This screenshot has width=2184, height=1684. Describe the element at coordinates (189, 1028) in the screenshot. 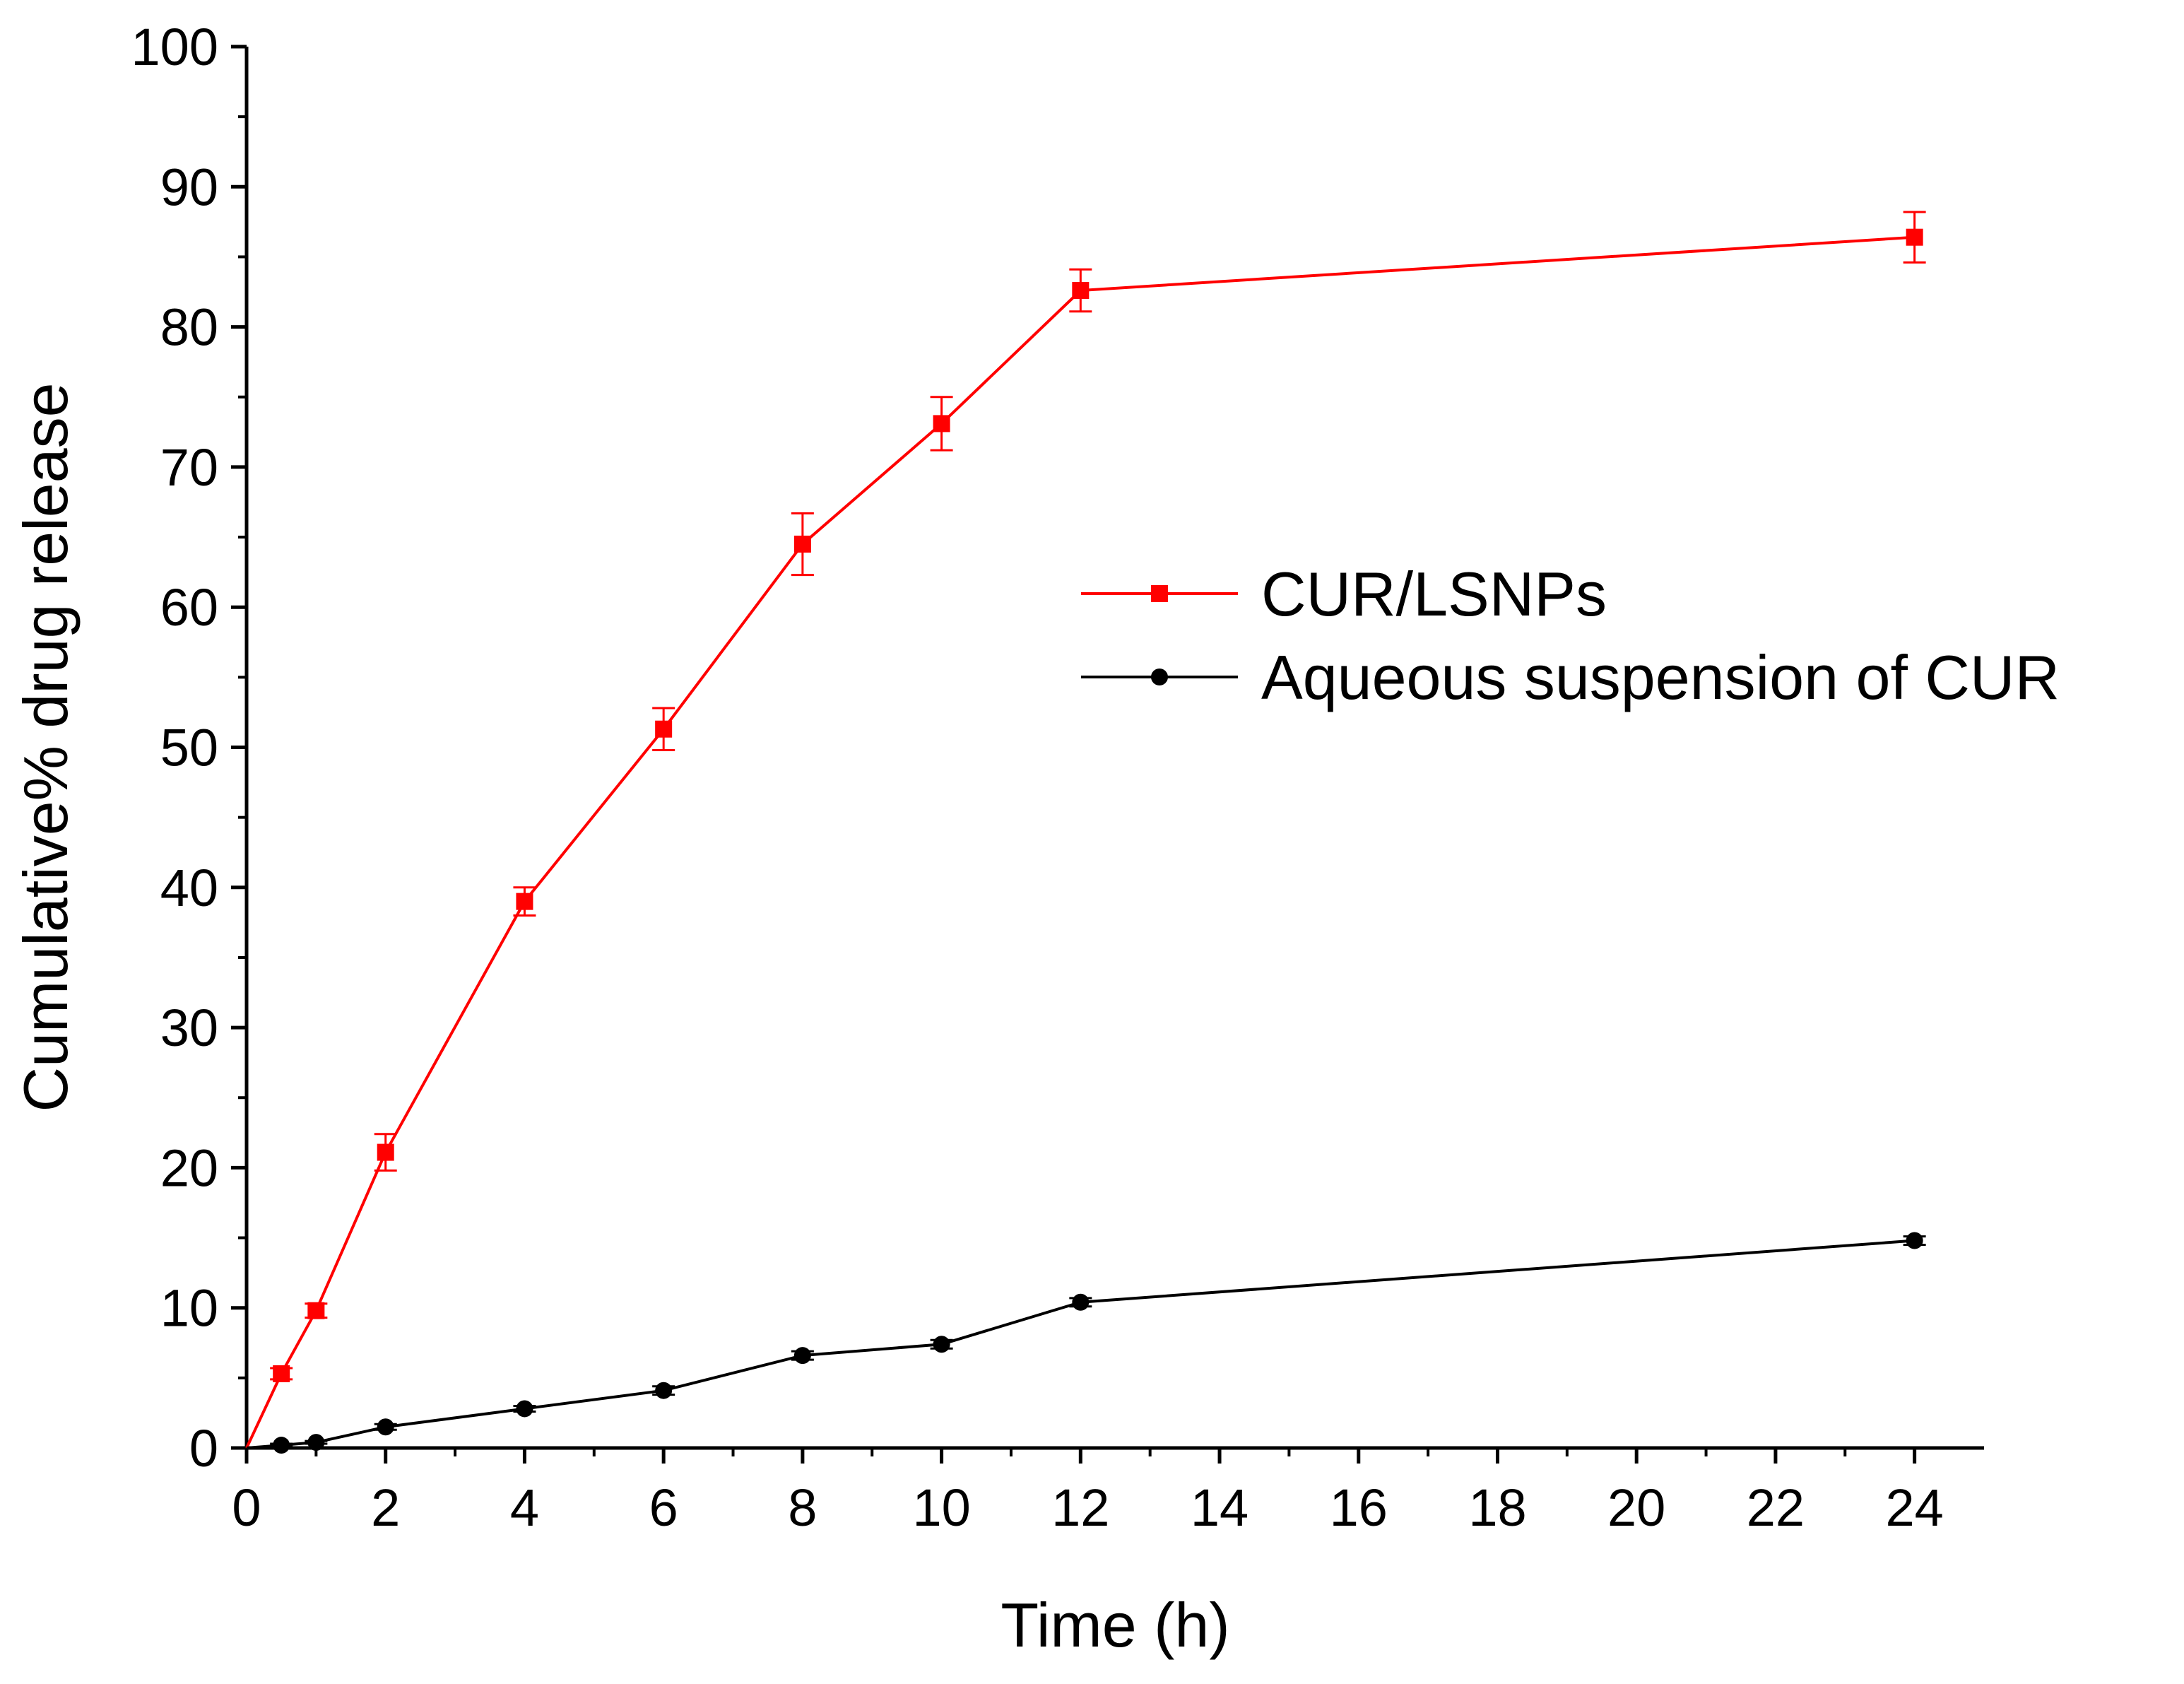

I see `y-tick-label: 30` at that location.